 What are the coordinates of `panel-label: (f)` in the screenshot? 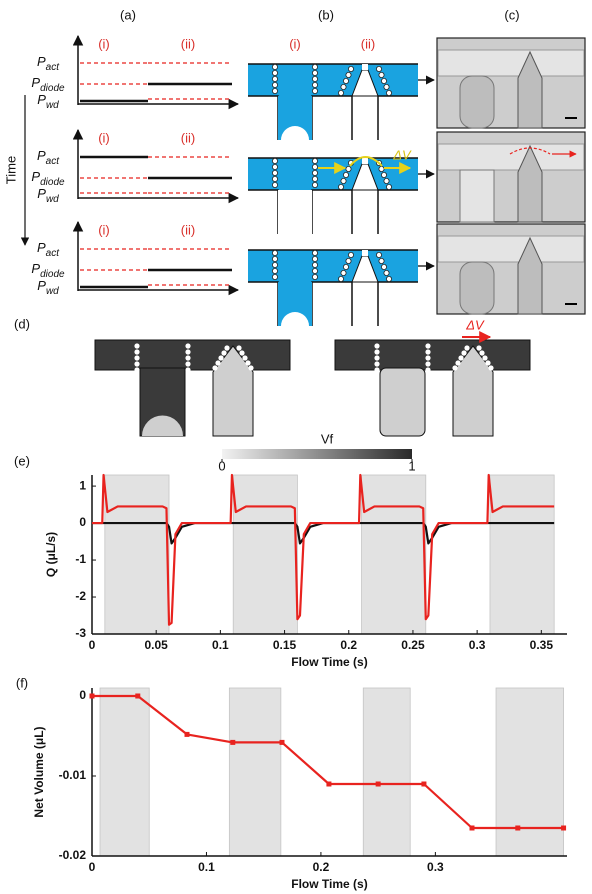 It's located at (22, 682).